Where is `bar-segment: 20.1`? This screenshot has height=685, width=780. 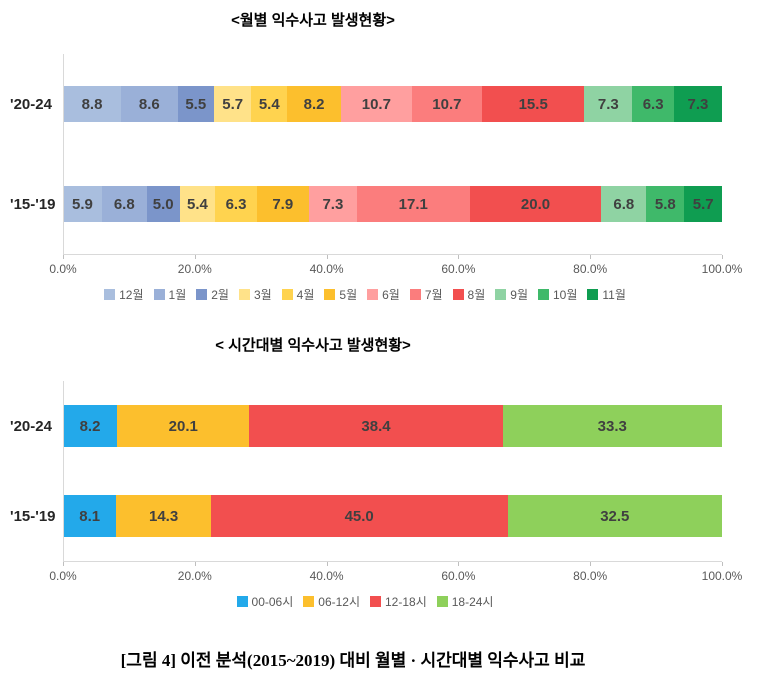
bar-segment: 20.1 is located at coordinates (183, 426).